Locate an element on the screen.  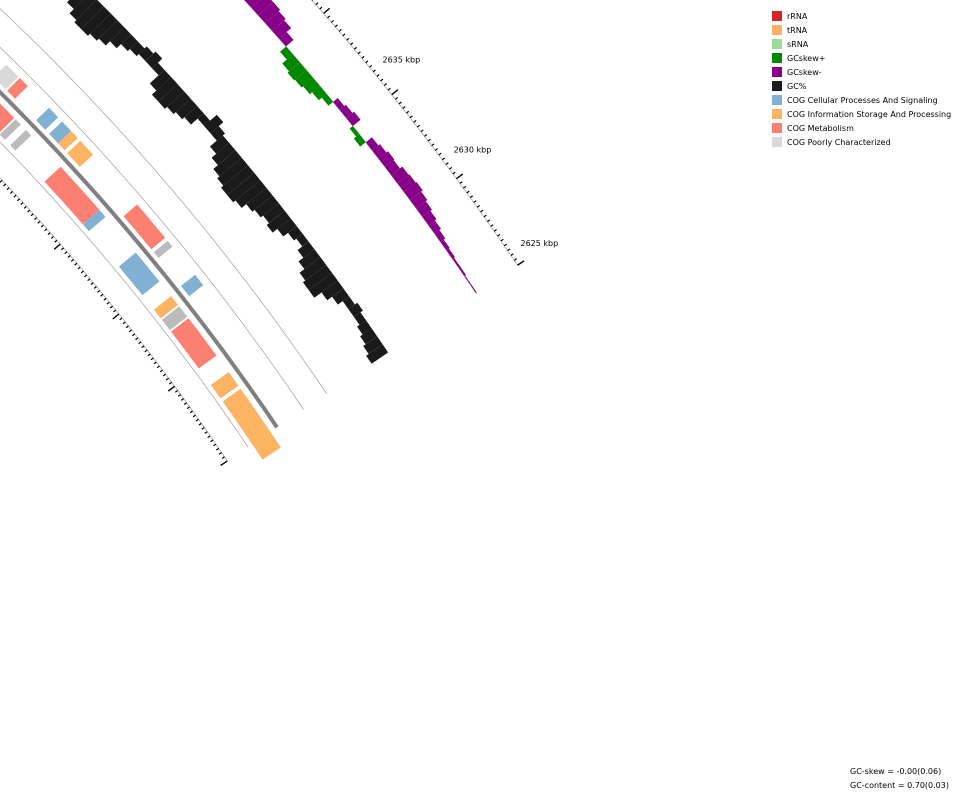
gene-track is located at coordinates (140, 262).